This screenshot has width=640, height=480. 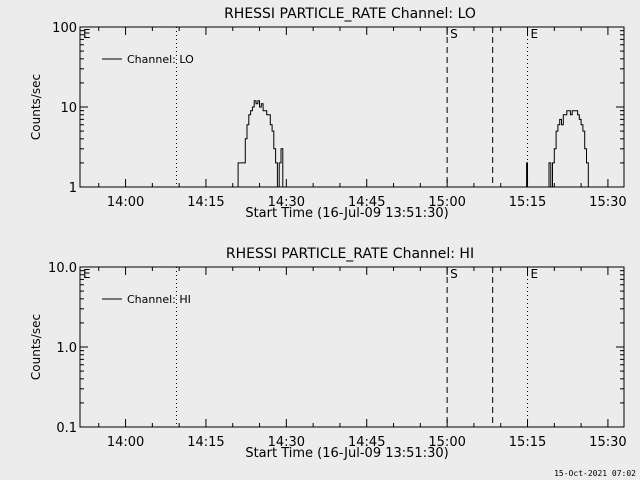 I want to click on panel-2-x-tick-label: 15:30, so click(x=607, y=442).